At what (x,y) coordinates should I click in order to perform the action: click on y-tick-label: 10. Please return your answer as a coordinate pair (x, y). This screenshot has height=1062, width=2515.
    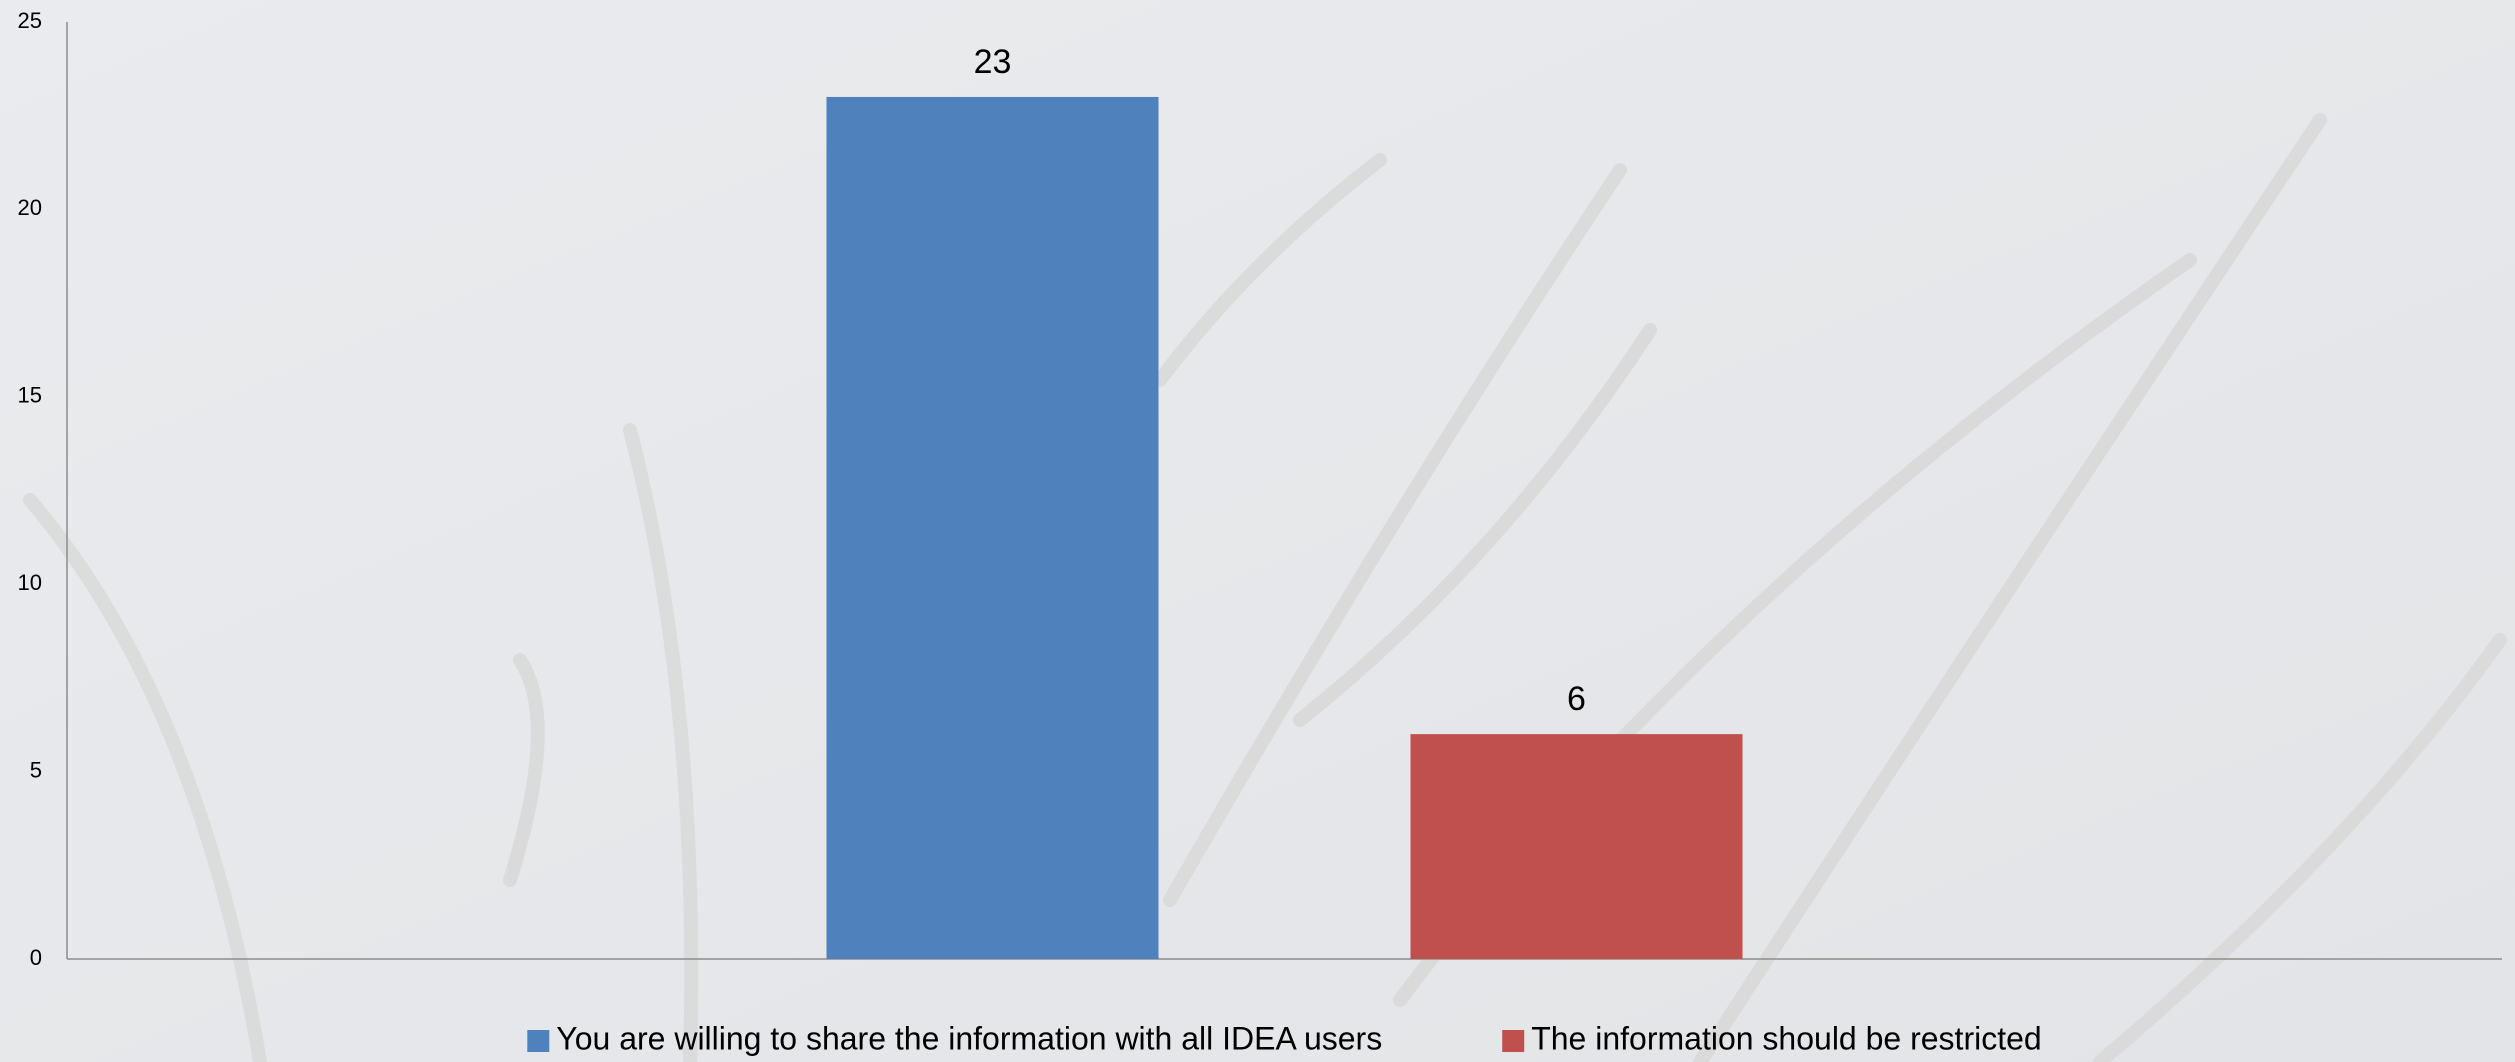
    Looking at the image, I should click on (30, 582).